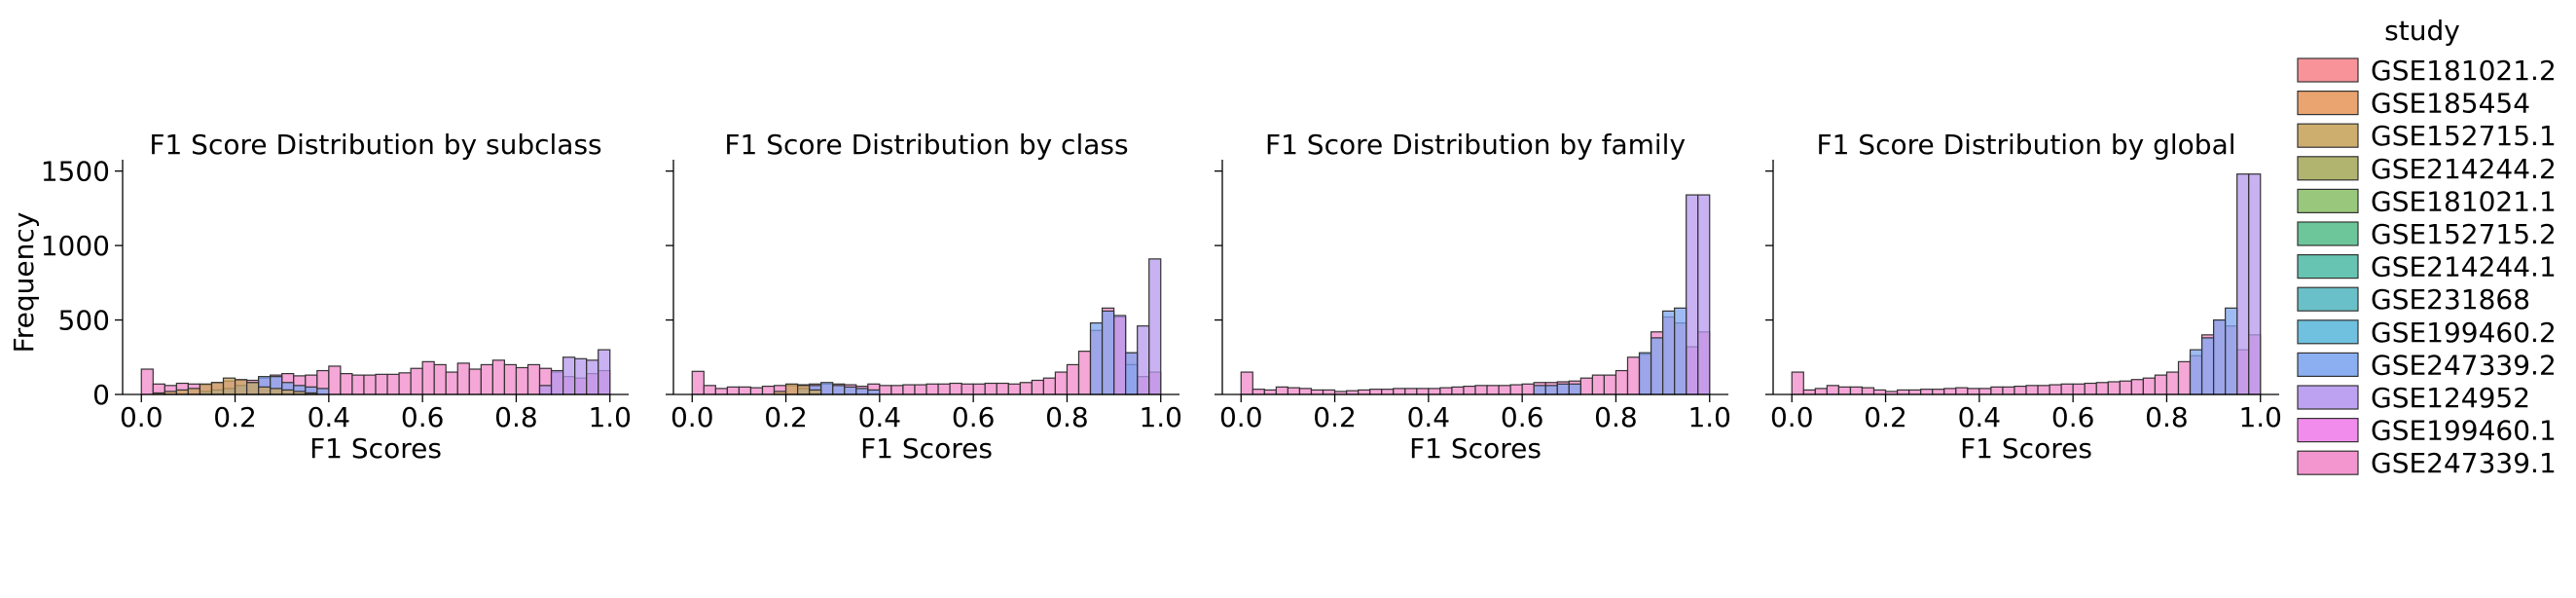 The width and height of the screenshot is (2576, 598). Describe the element at coordinates (692, 417) in the screenshot. I see `x-tick-label: 0.0` at that location.